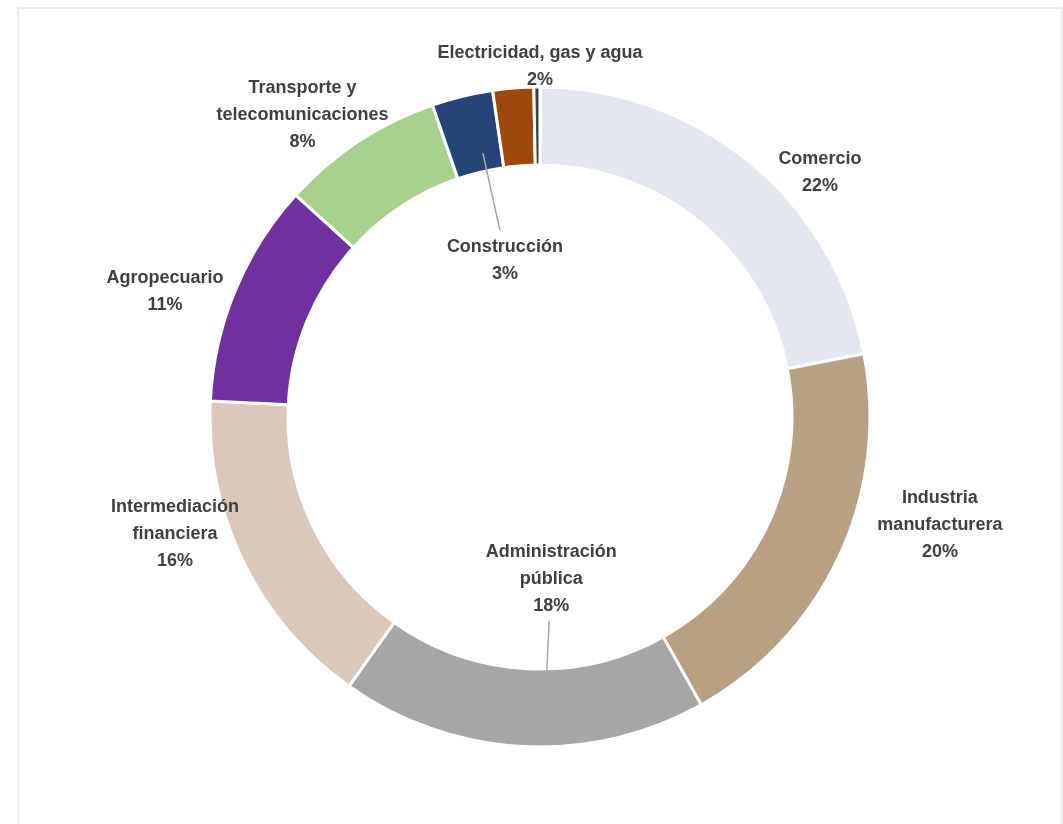 The height and width of the screenshot is (824, 1063). Describe the element at coordinates (551, 604) in the screenshot. I see `data-label: 18%` at that location.